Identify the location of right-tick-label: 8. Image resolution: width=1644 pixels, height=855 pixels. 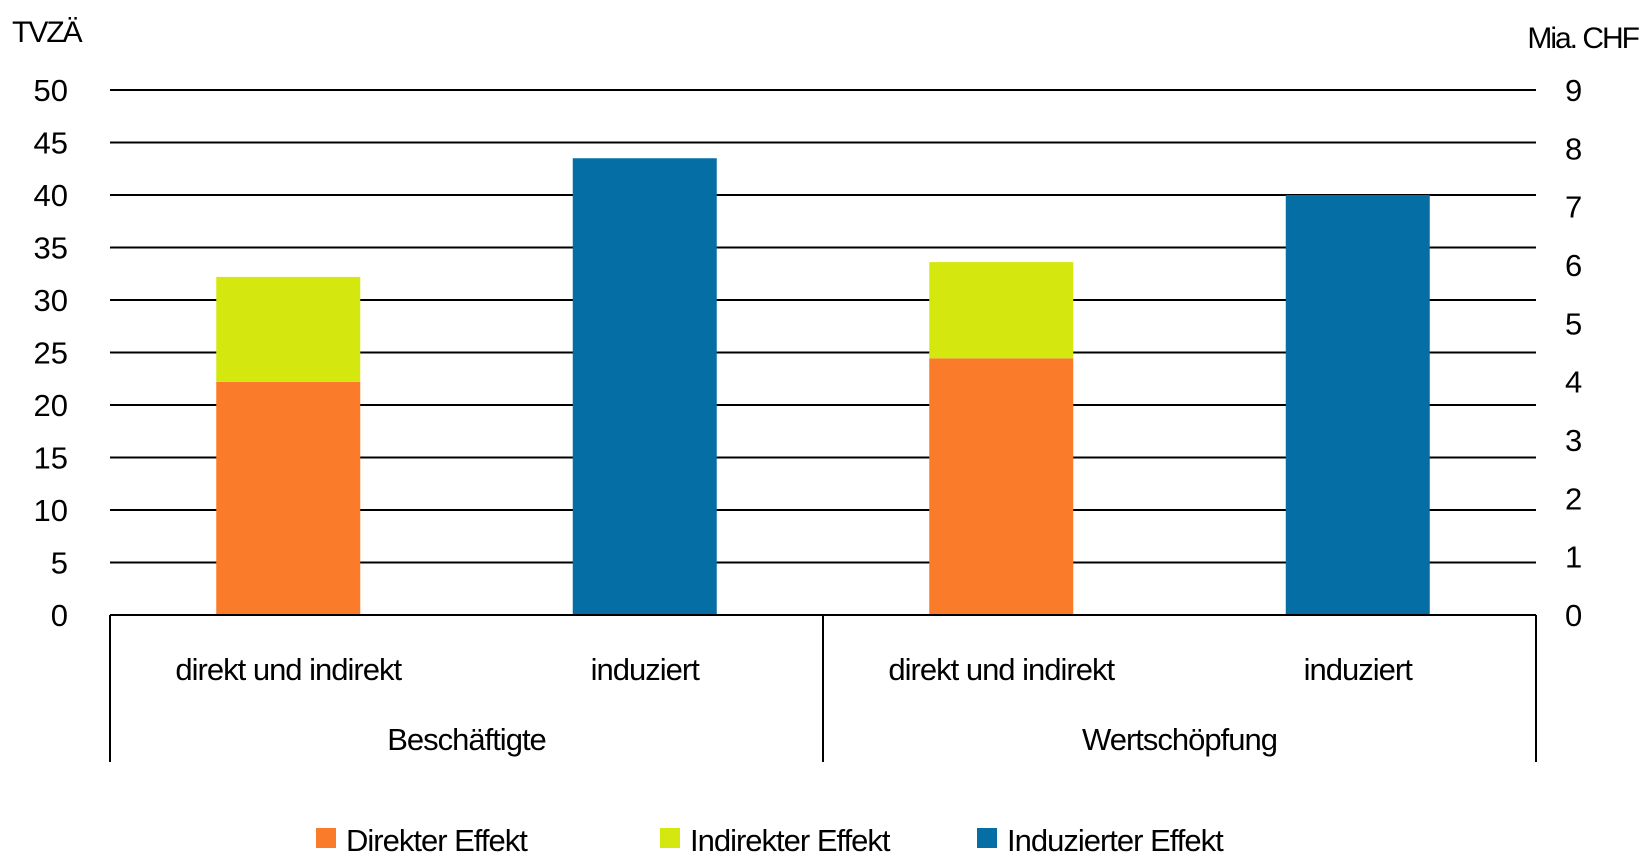
(1573, 148).